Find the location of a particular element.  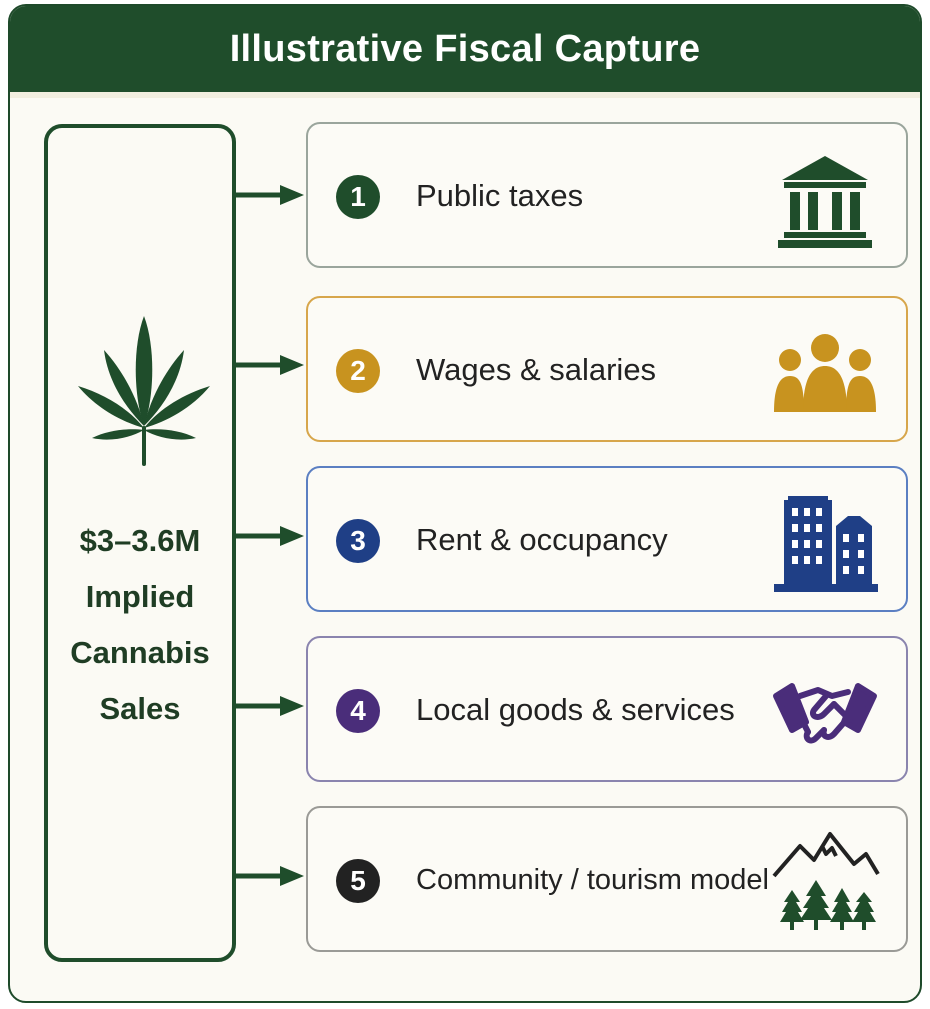

source-amount: $3–3.6M is located at coordinates (140, 540).